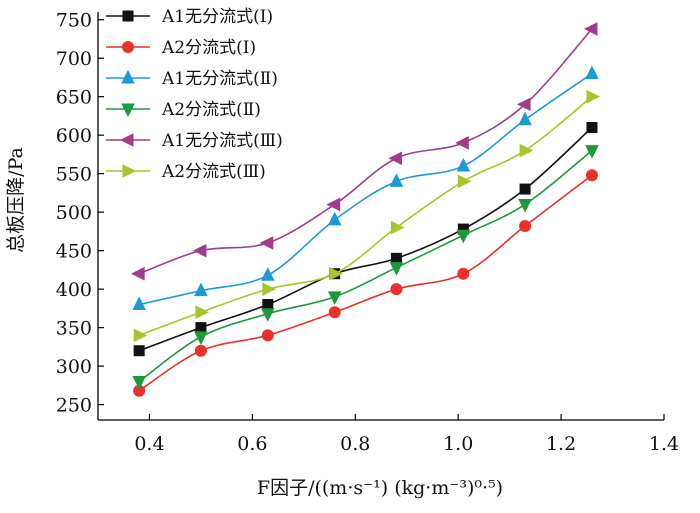 The width and height of the screenshot is (700, 513). What do you see at coordinates (208, 48) in the screenshot?
I see `legend-label: A2分流式(Ⅰ)` at bounding box center [208, 48].